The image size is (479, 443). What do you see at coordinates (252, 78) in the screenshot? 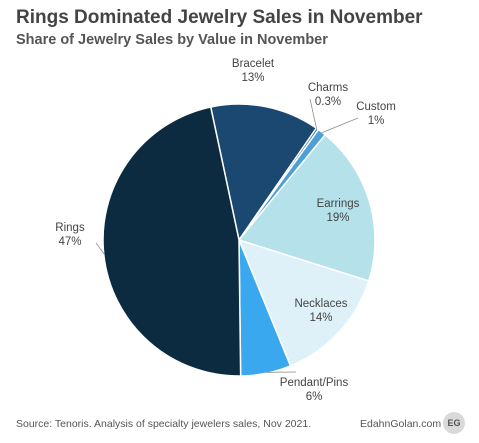
I see `slice-value-bracelet: 13%` at bounding box center [252, 78].